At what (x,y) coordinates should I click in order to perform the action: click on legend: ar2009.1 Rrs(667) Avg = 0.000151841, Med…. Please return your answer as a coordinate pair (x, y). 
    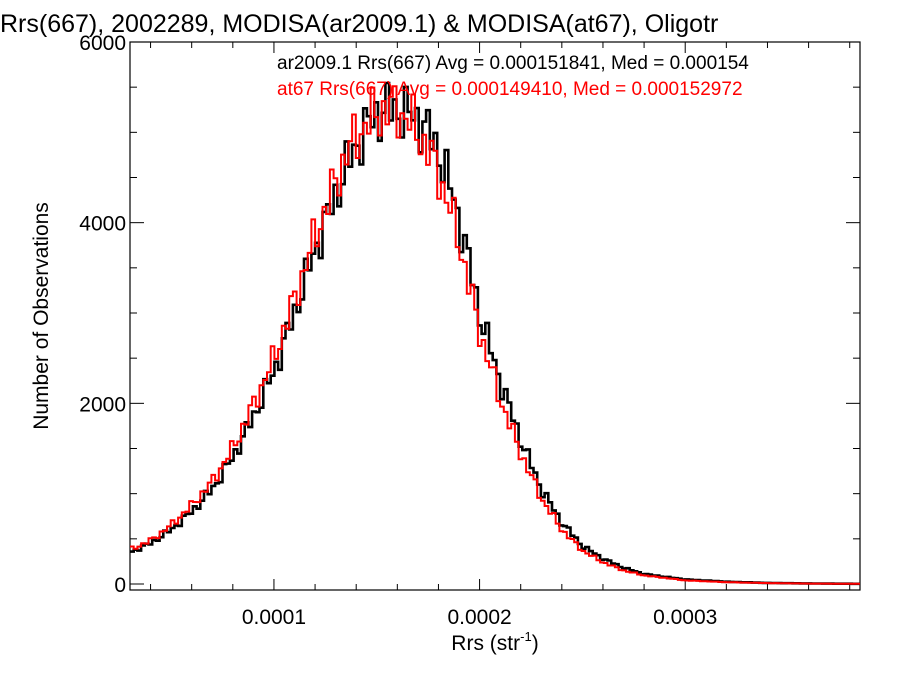
    Looking at the image, I should click on (513, 76).